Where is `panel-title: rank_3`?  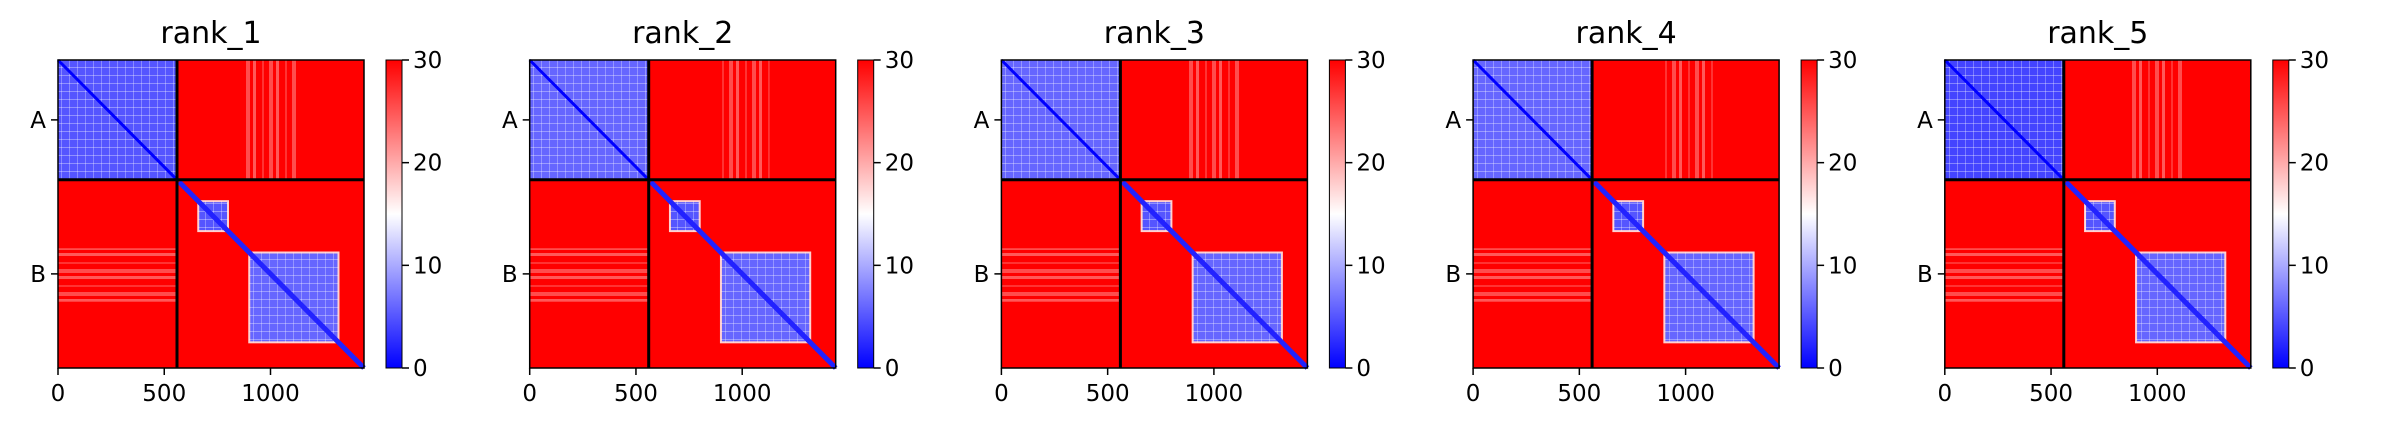 panel-title: rank_3 is located at coordinates (1154, 33).